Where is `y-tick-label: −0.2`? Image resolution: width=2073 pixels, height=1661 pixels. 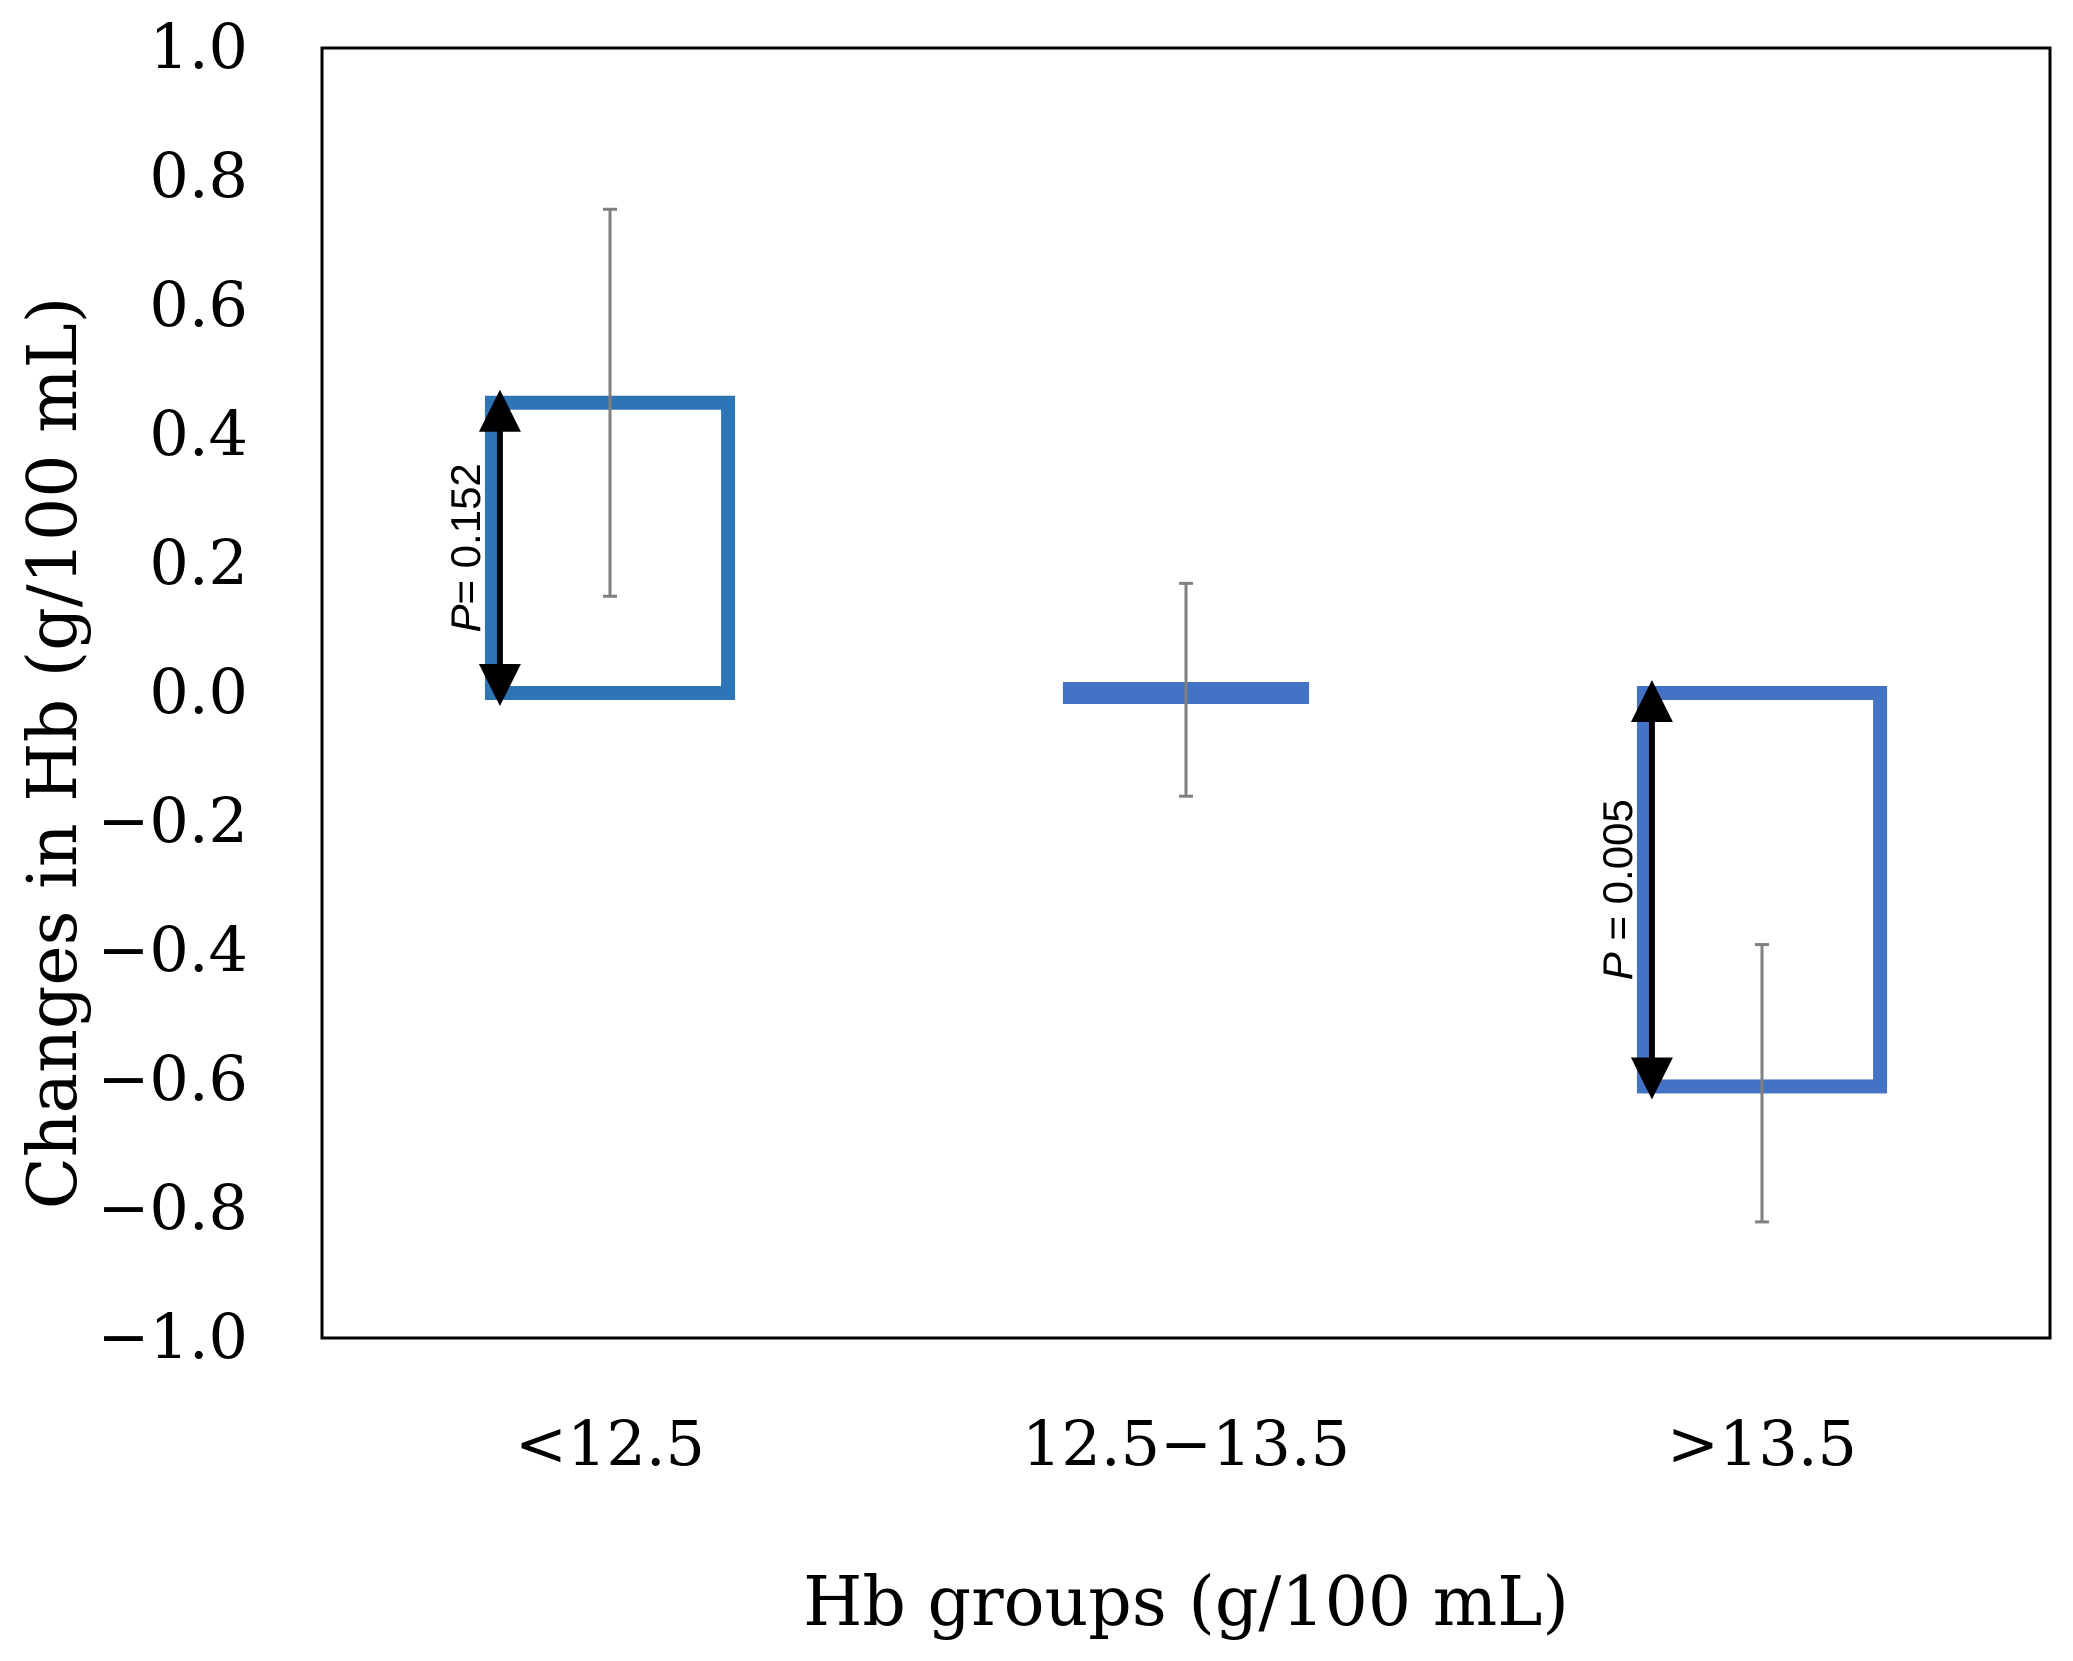 y-tick-label: −0.2 is located at coordinates (172, 820).